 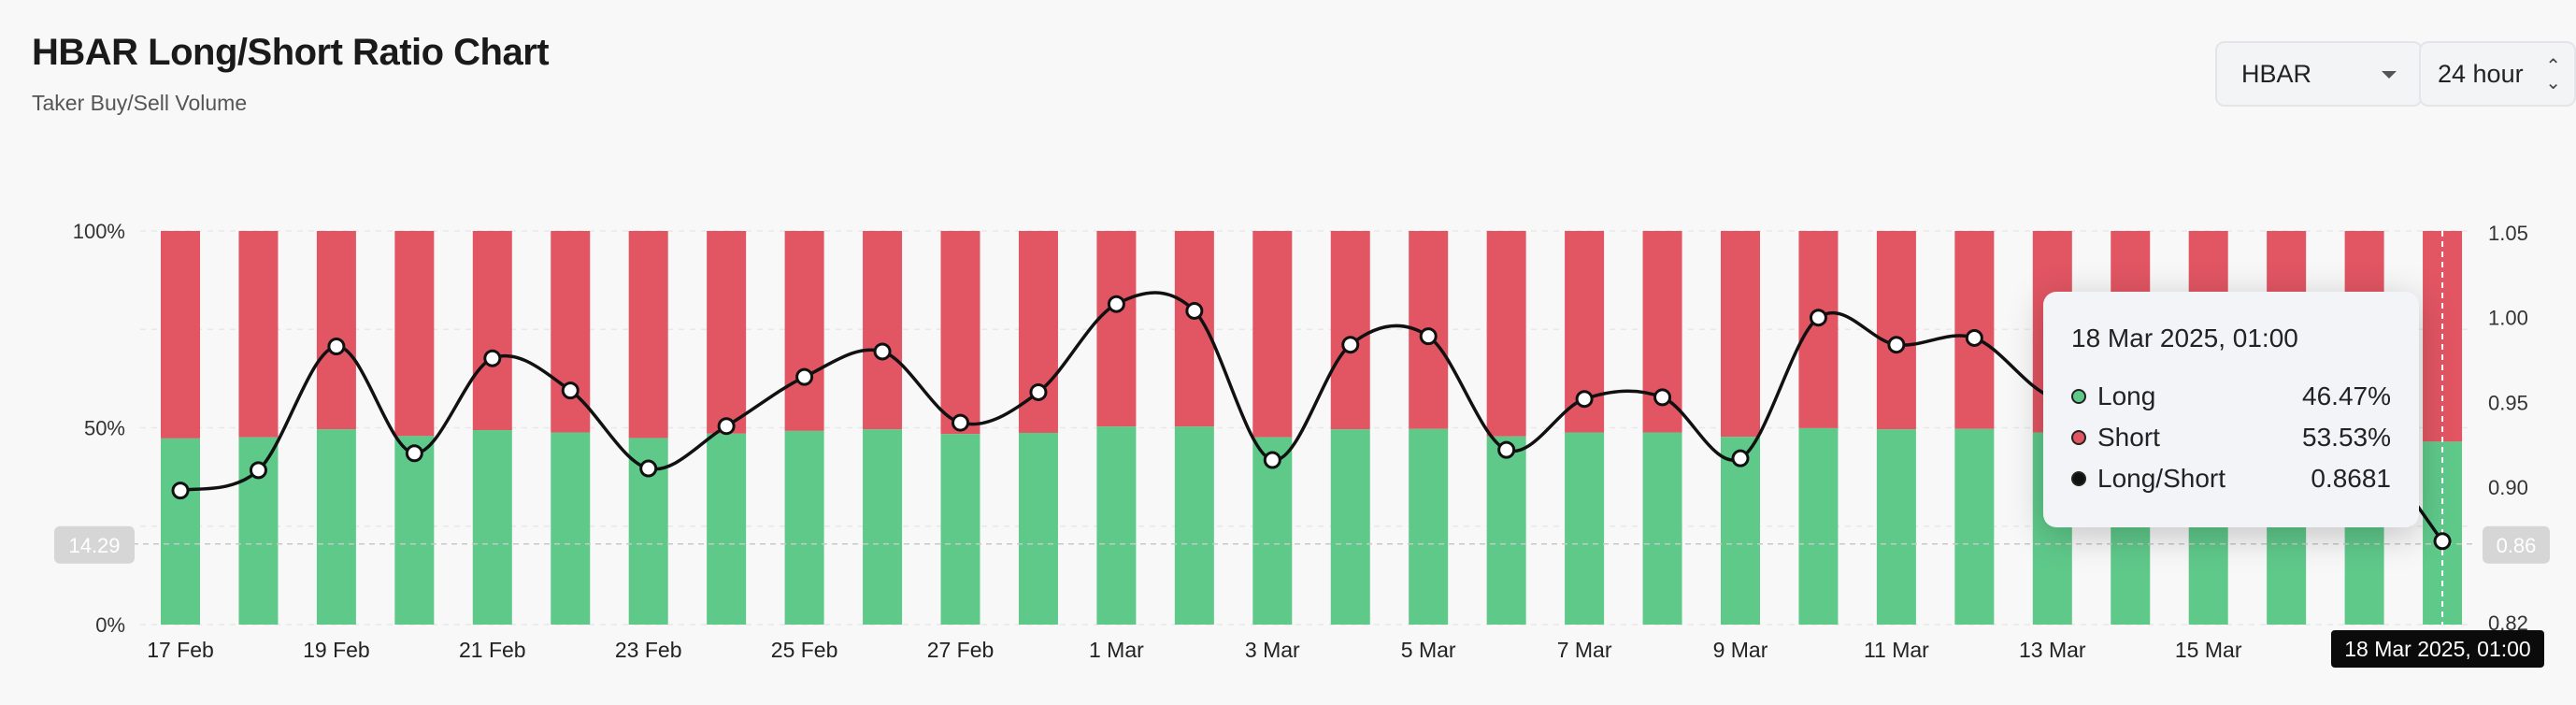 I want to click on x-tick-label: 13 Mar, so click(x=2052, y=650).